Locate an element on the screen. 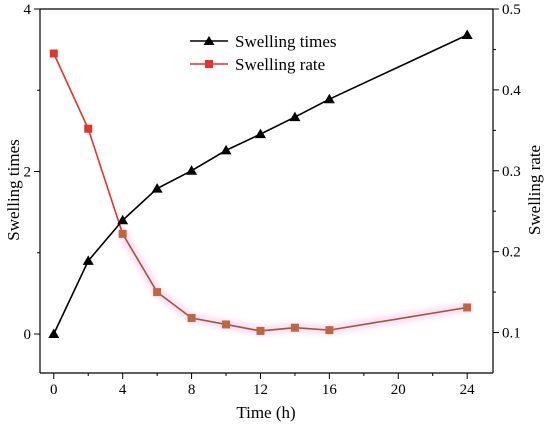 The image size is (550, 426). y-right-tick-label: 0.4 is located at coordinates (511, 91).